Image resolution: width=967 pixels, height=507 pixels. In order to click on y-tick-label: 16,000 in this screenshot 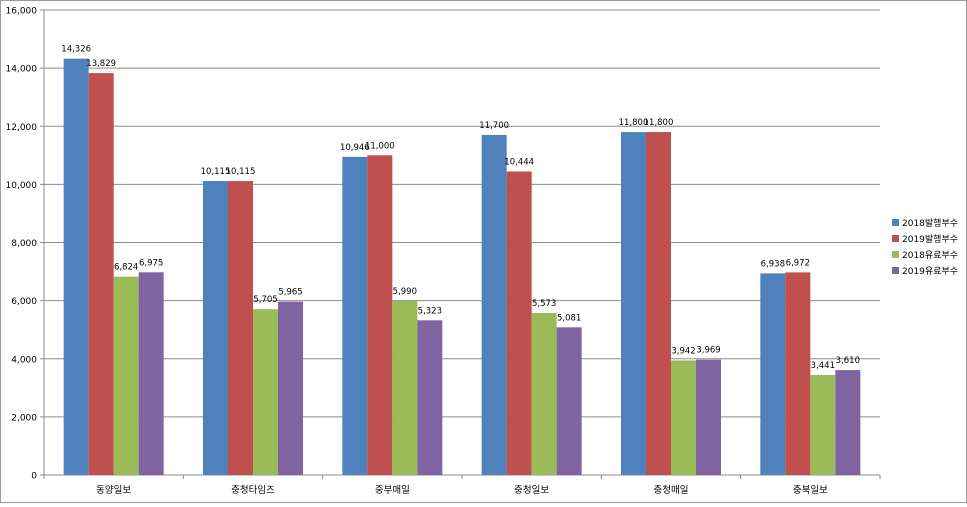, I will do `click(22, 12)`.